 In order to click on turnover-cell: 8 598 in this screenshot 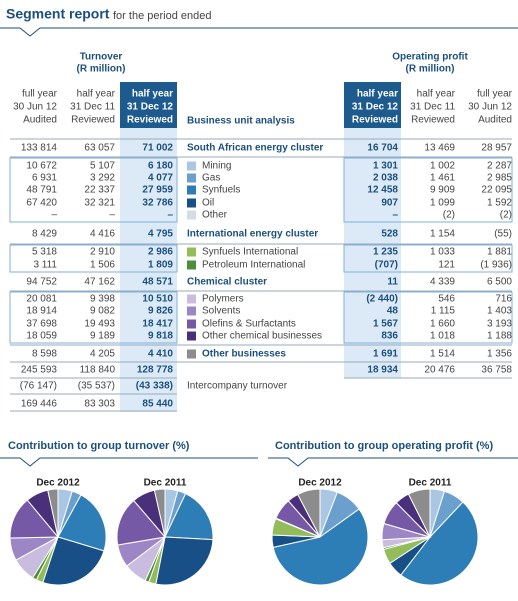, I will do `click(44, 354)`.